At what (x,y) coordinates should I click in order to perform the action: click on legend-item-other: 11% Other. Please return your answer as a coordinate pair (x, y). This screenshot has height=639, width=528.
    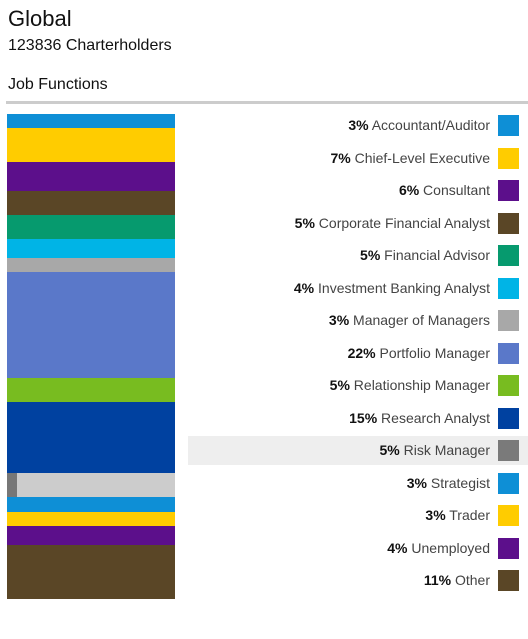
    Looking at the image, I should click on (358, 580).